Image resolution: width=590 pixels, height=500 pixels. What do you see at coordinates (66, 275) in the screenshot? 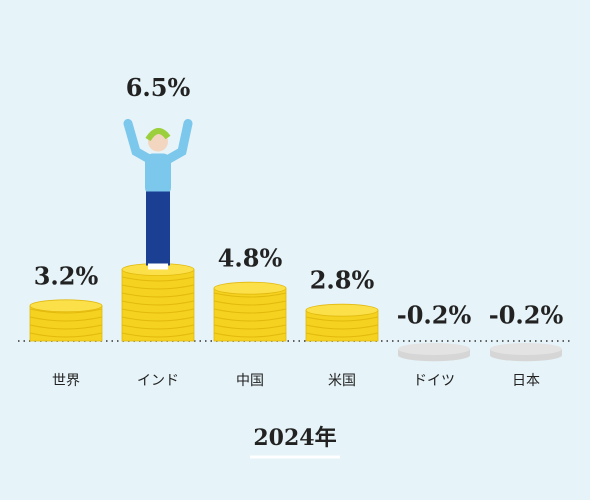
I see `value-label: 3.2%` at bounding box center [66, 275].